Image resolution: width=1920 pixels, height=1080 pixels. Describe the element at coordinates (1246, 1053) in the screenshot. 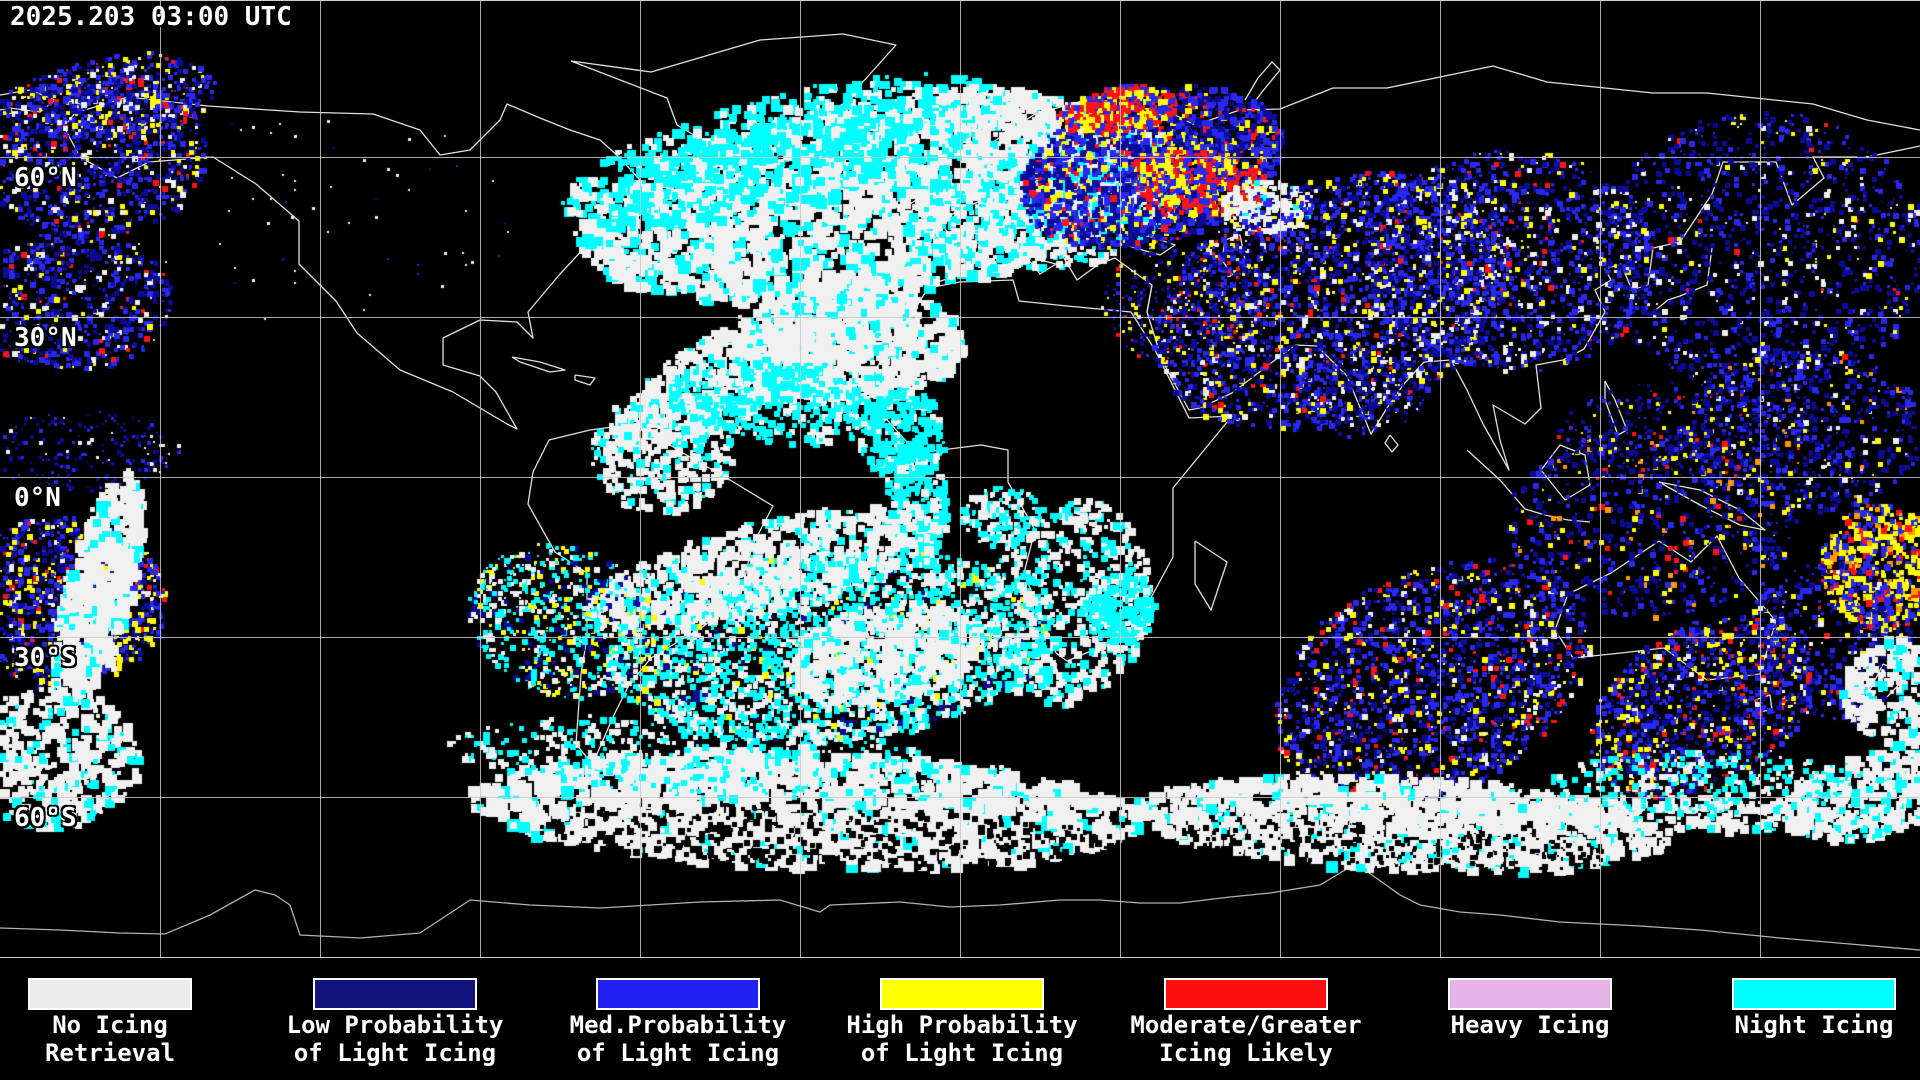

I see `legend-label-line: Icing Likely` at that location.